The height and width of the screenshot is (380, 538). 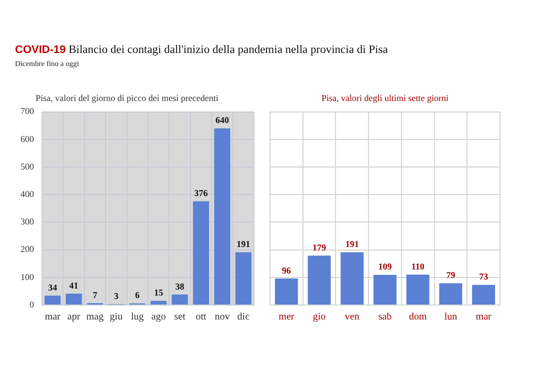 I want to click on data-label: 96, so click(x=287, y=270).